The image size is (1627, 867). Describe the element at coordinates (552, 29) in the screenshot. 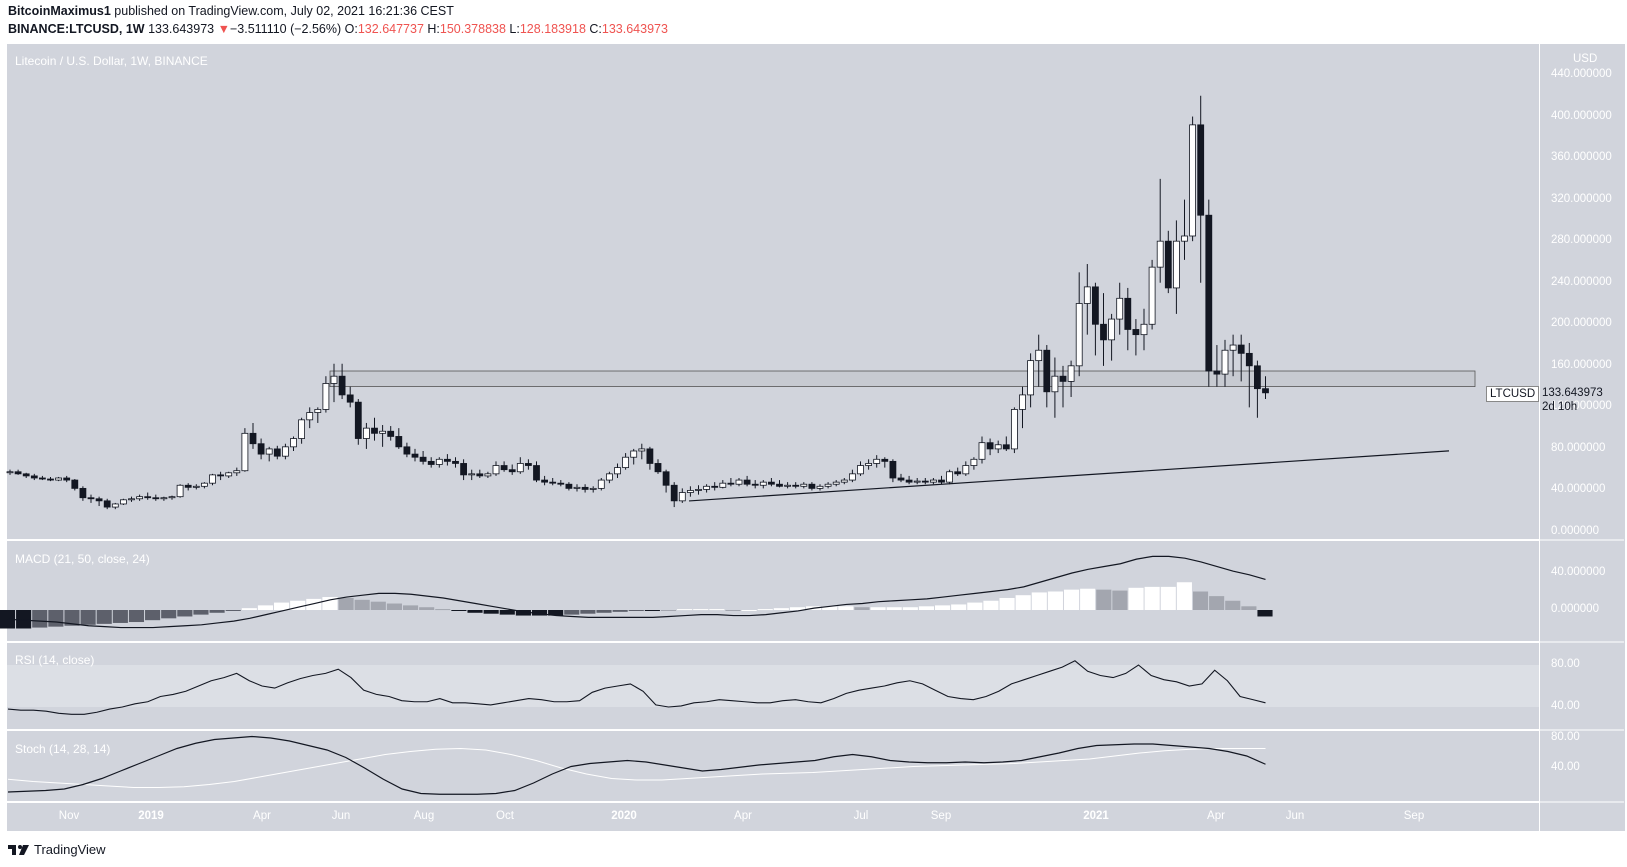

I see `low-value: 128.183918` at that location.